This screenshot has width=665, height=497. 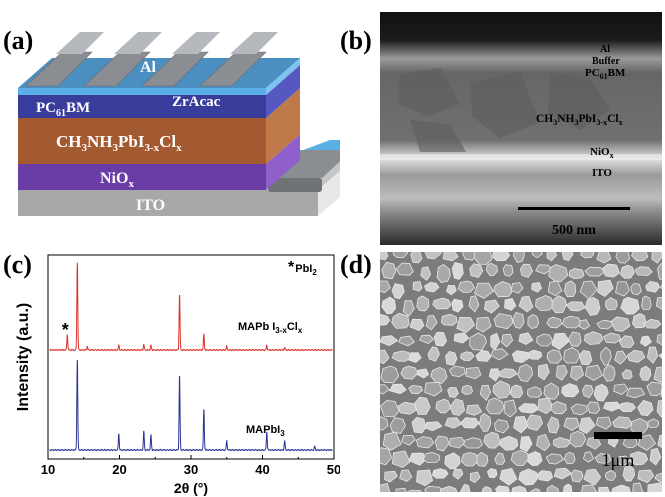 What do you see at coordinates (283, 126) in the screenshot?
I see `perovskite-layer-side` at bounding box center [283, 126].